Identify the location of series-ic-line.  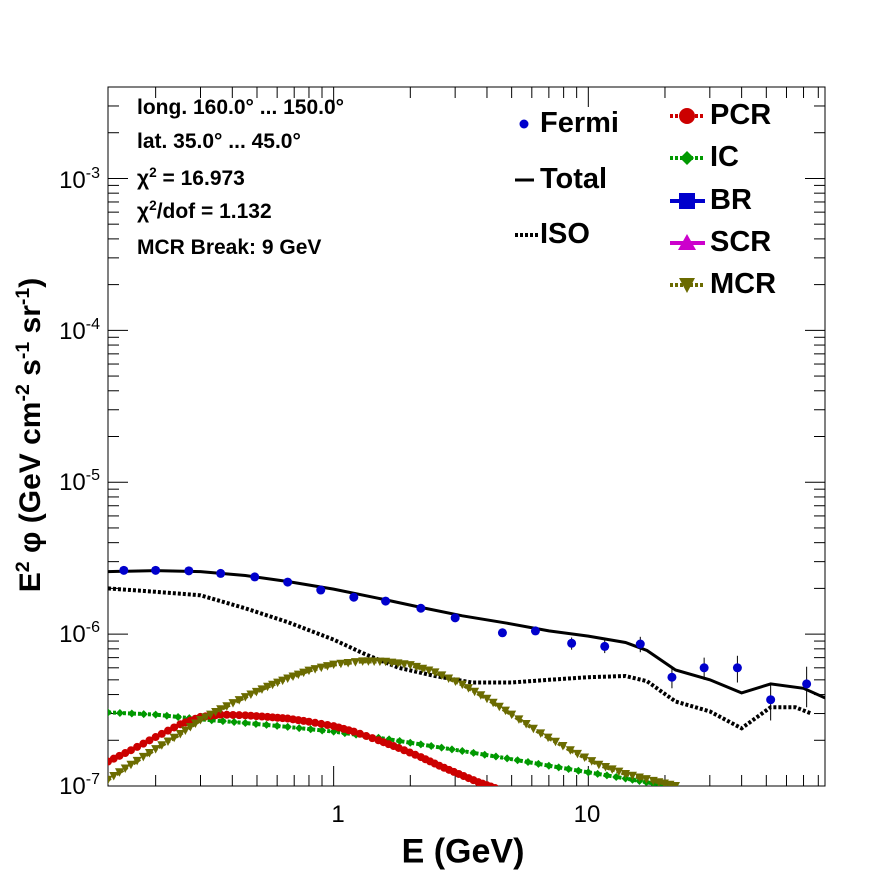
(392, 748).